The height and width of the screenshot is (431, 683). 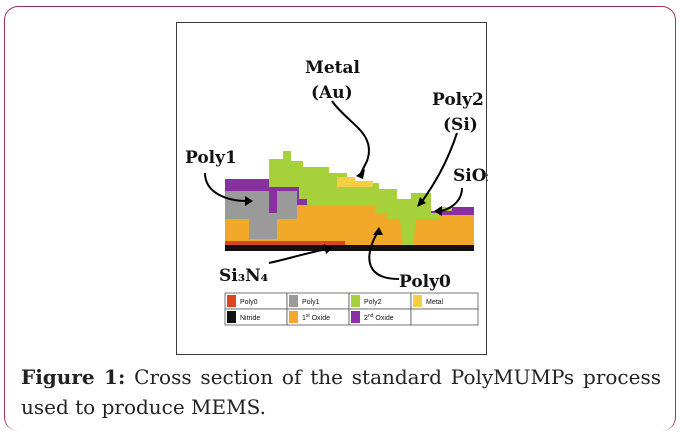 What do you see at coordinates (250, 318) in the screenshot?
I see `legend-label: Nitride` at bounding box center [250, 318].